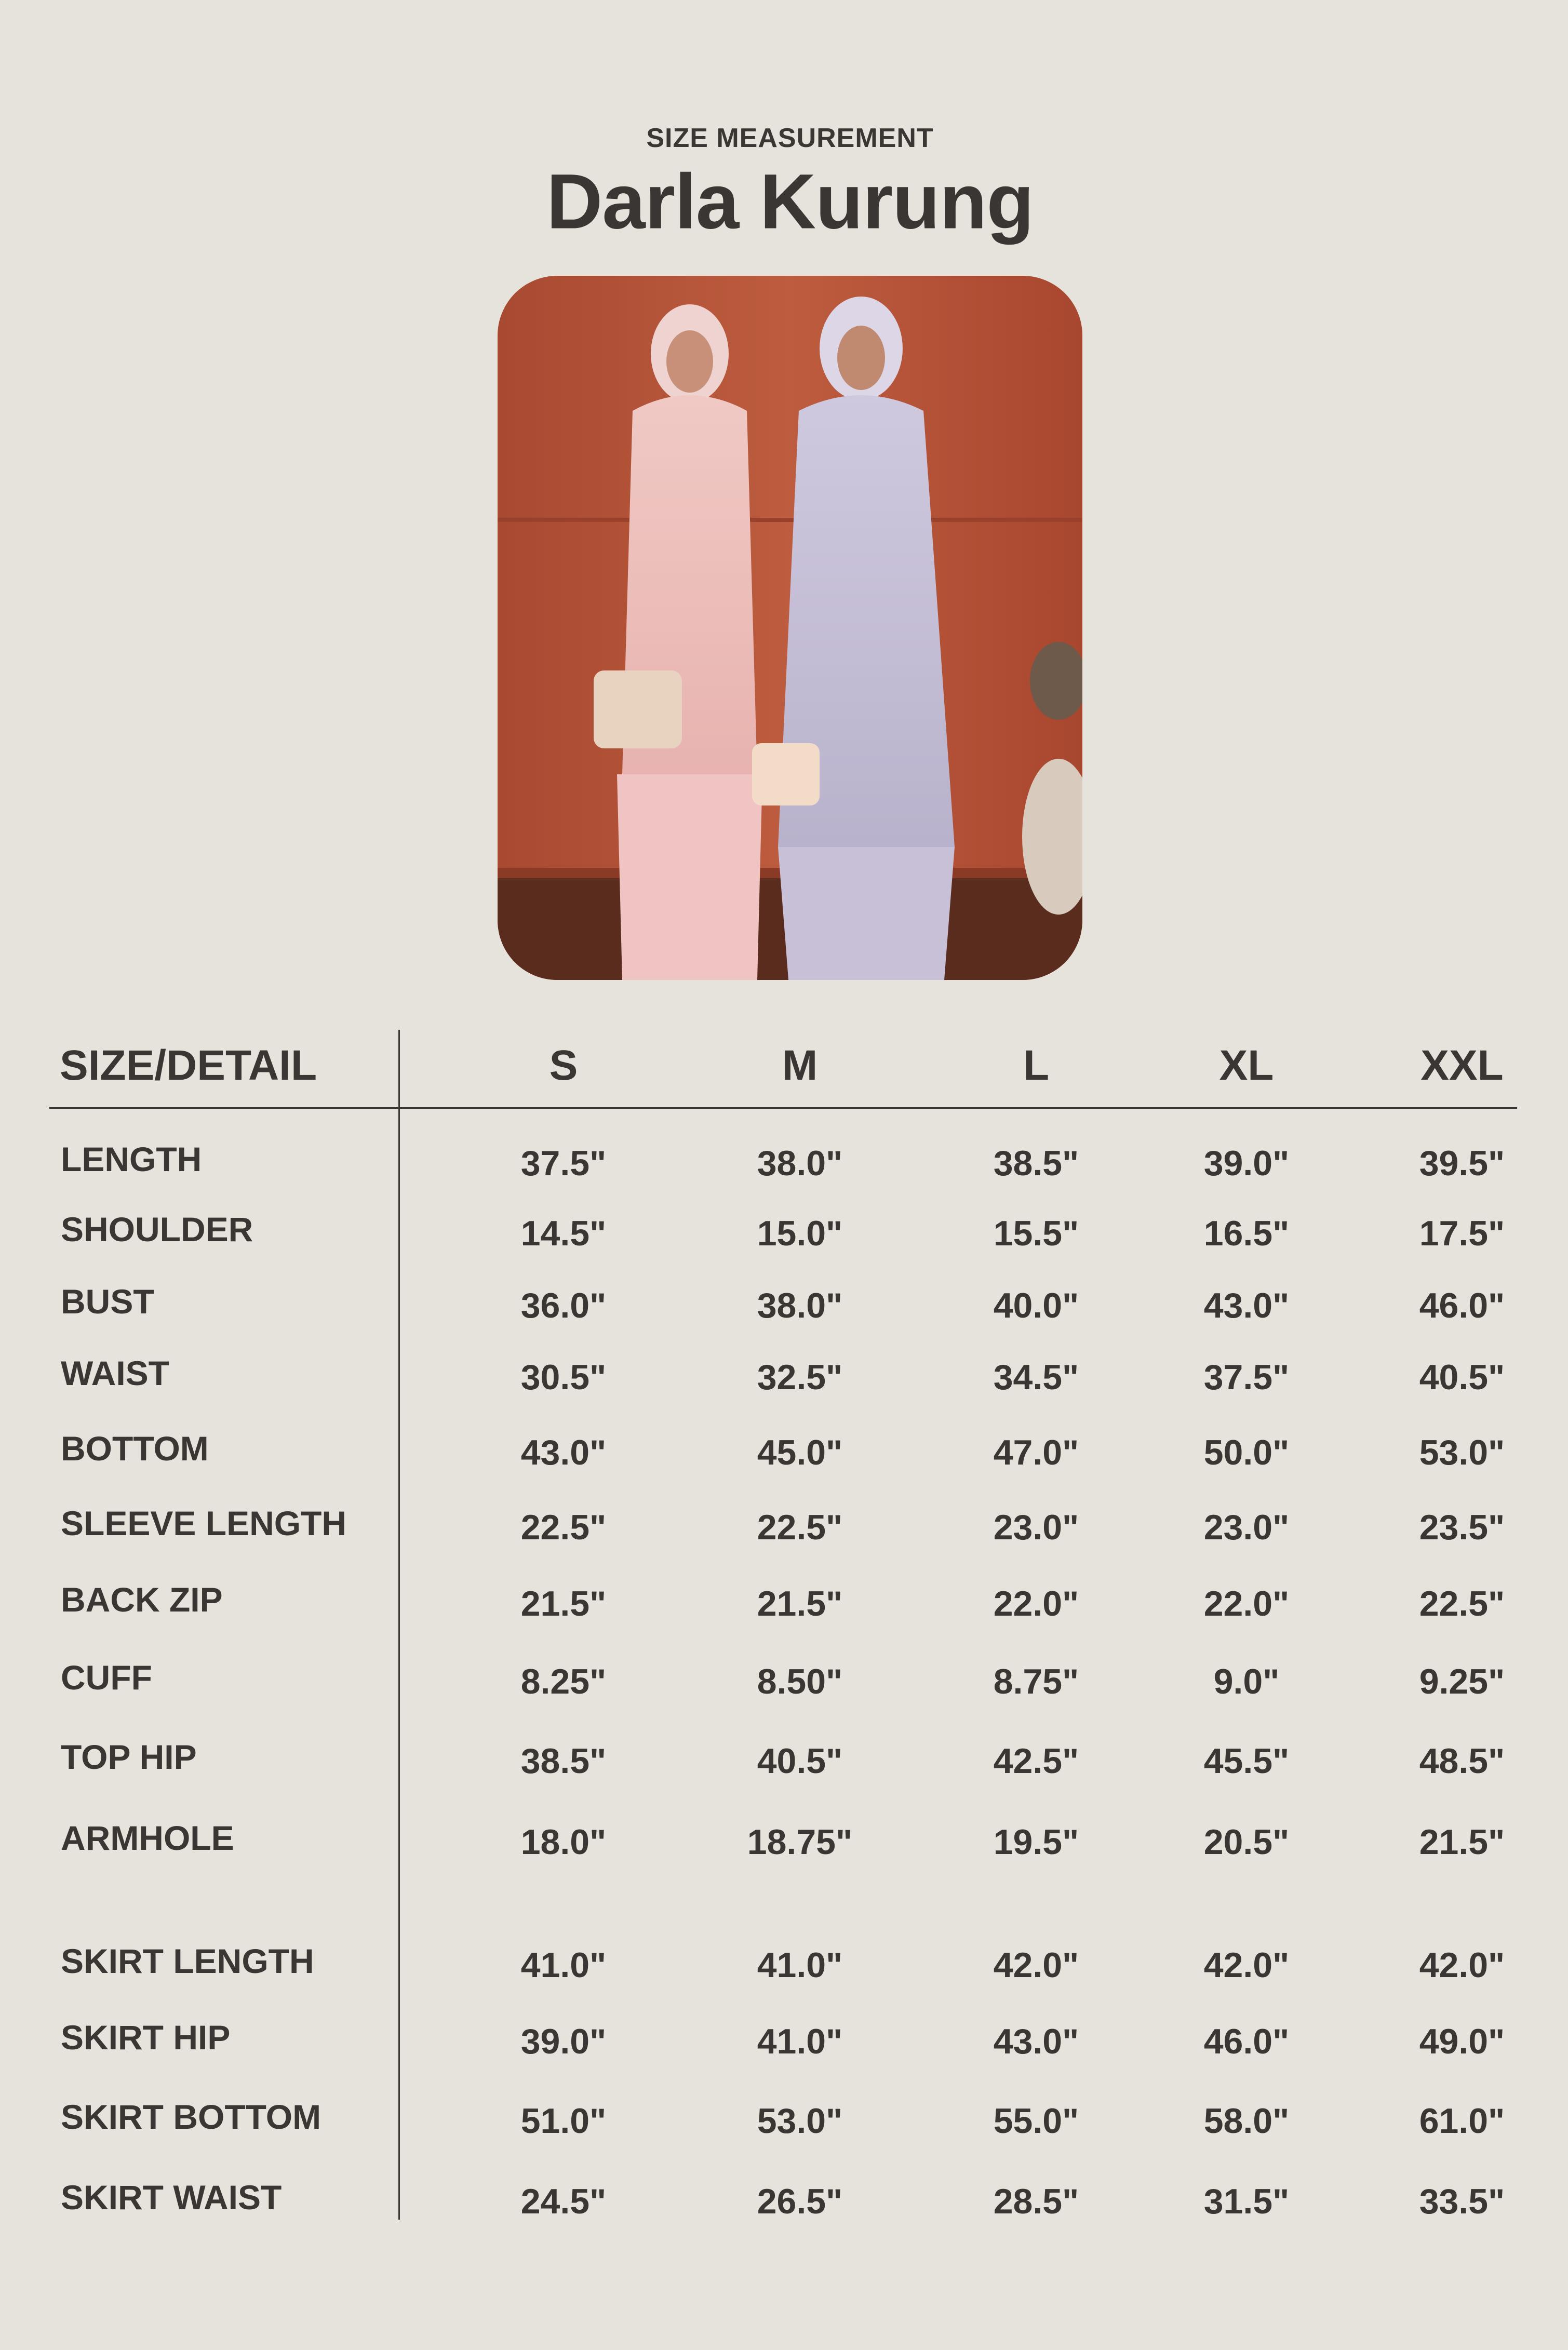 The image size is (1568, 2350). Describe the element at coordinates (191, 2117) in the screenshot. I see `row-label: SKIRT BOTTOM` at that location.